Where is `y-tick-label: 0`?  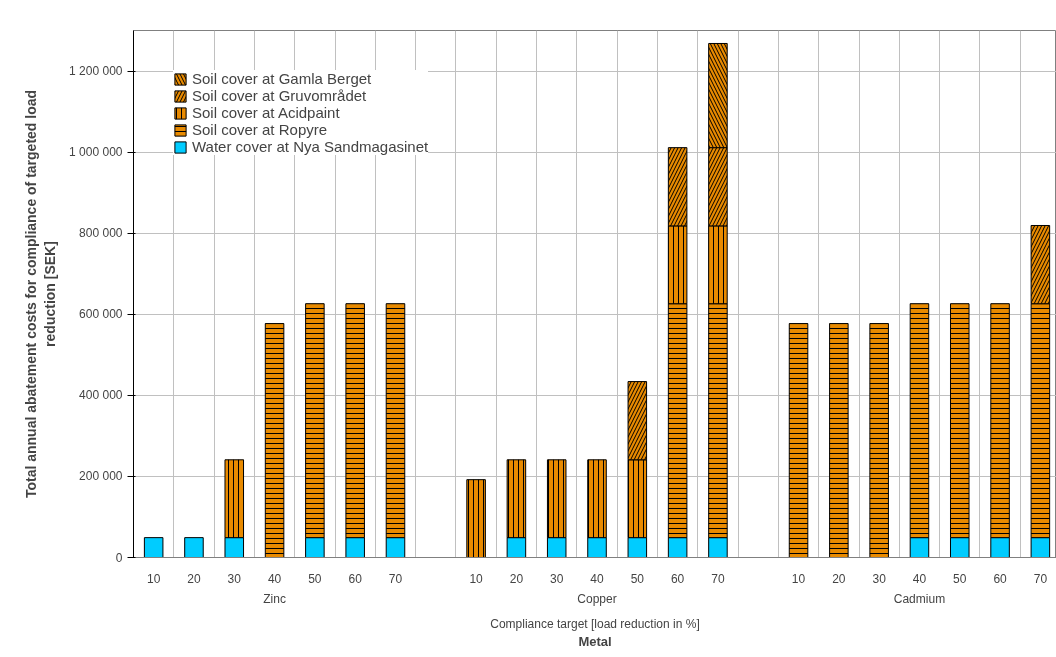
y-tick-label: 0 is located at coordinates (119, 557).